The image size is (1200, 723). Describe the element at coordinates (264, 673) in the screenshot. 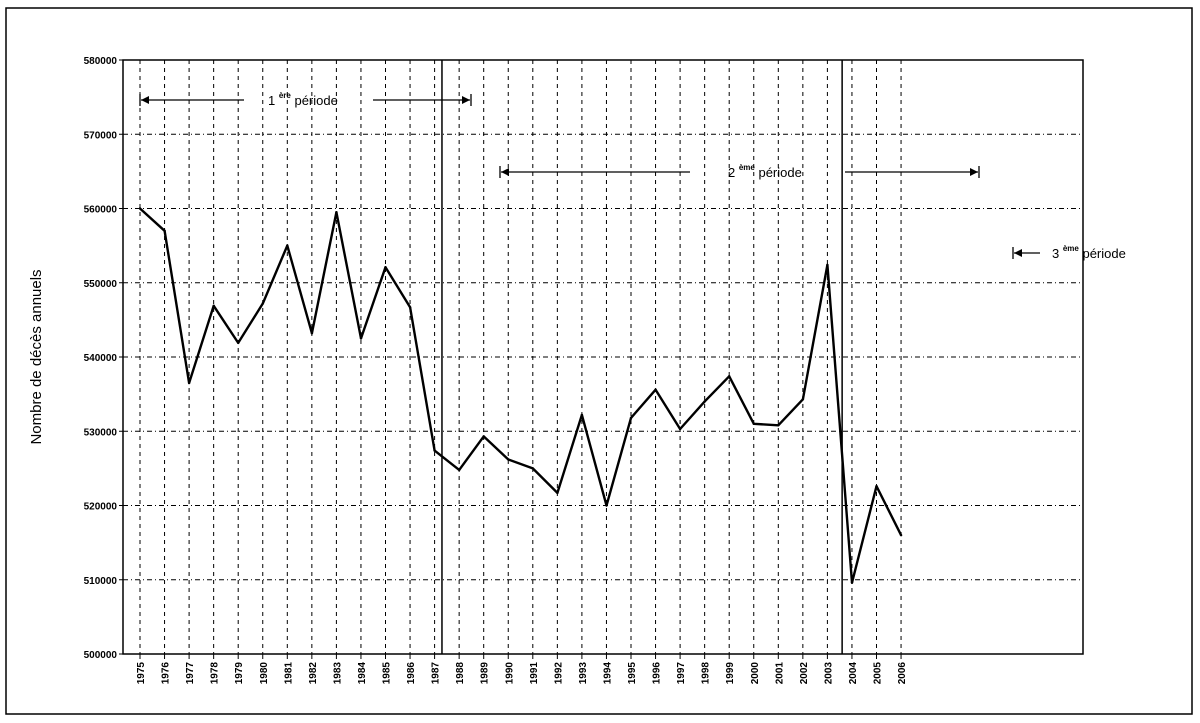

I see `x-tick-label: 1980` at that location.